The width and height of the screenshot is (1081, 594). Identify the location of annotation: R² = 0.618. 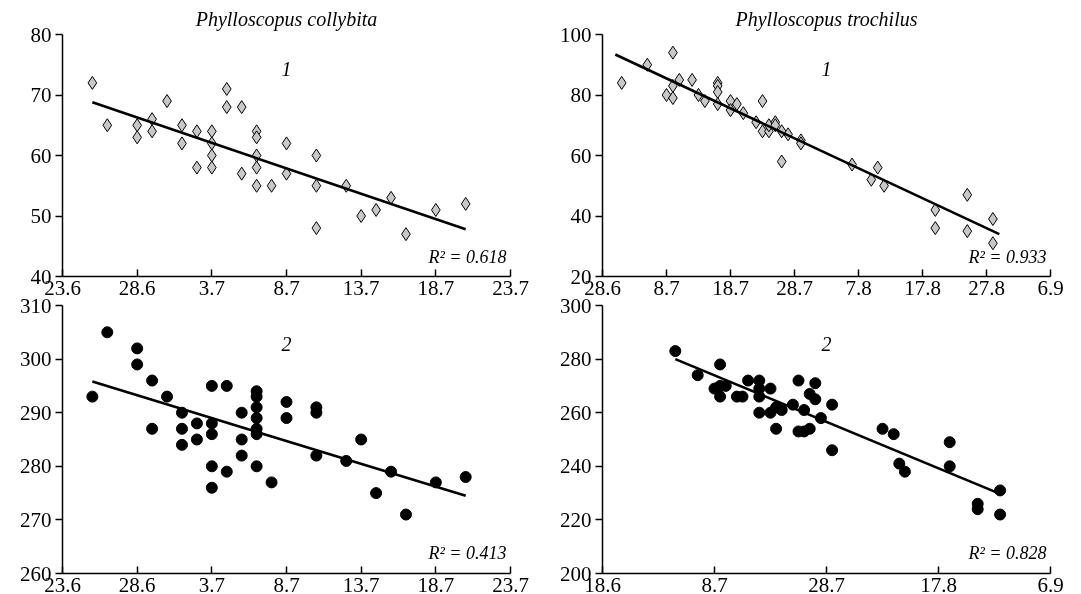
(467, 256).